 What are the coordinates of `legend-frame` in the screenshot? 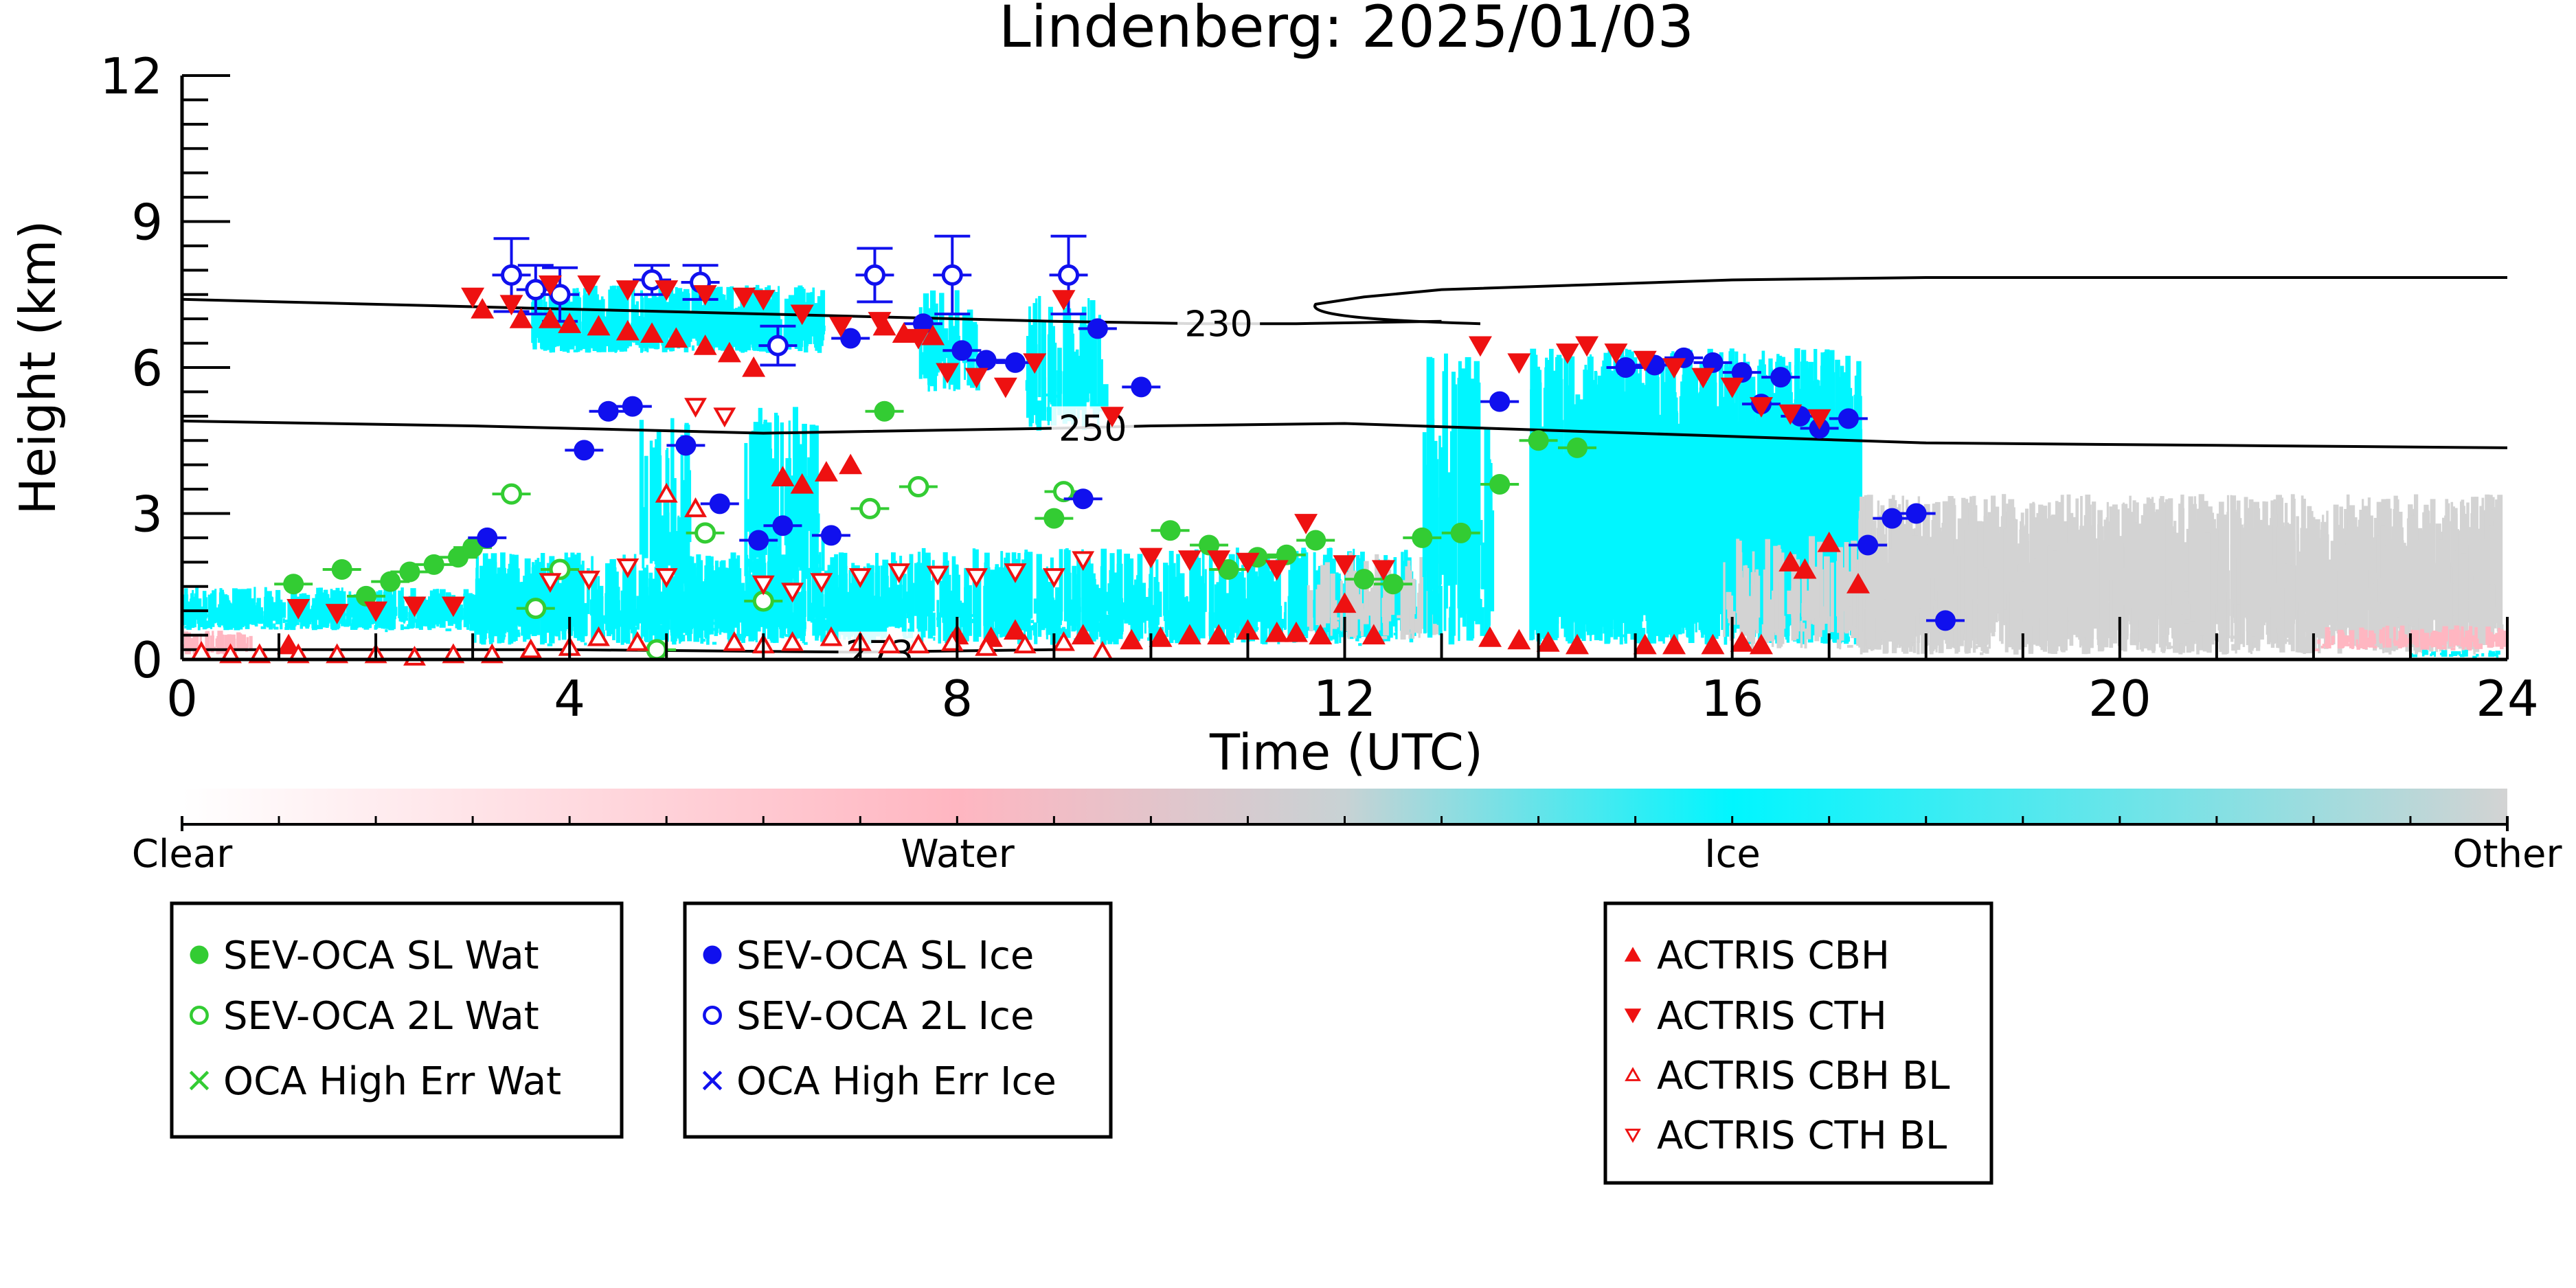 It's located at (898, 1020).